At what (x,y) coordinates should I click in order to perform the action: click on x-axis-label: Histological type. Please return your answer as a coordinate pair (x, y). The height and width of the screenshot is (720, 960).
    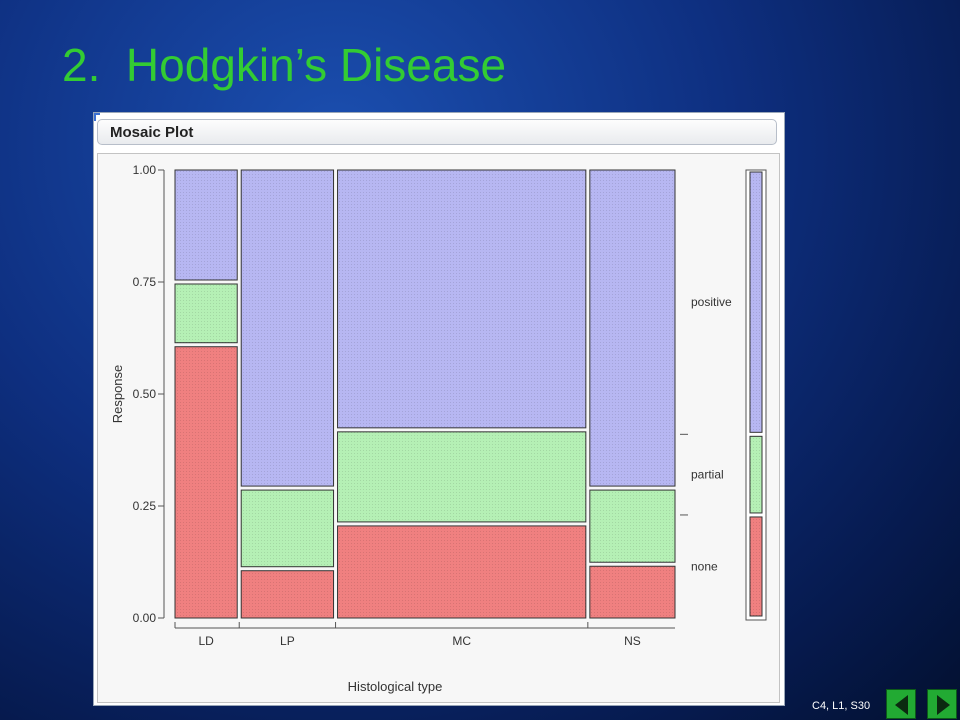
    Looking at the image, I should click on (395, 686).